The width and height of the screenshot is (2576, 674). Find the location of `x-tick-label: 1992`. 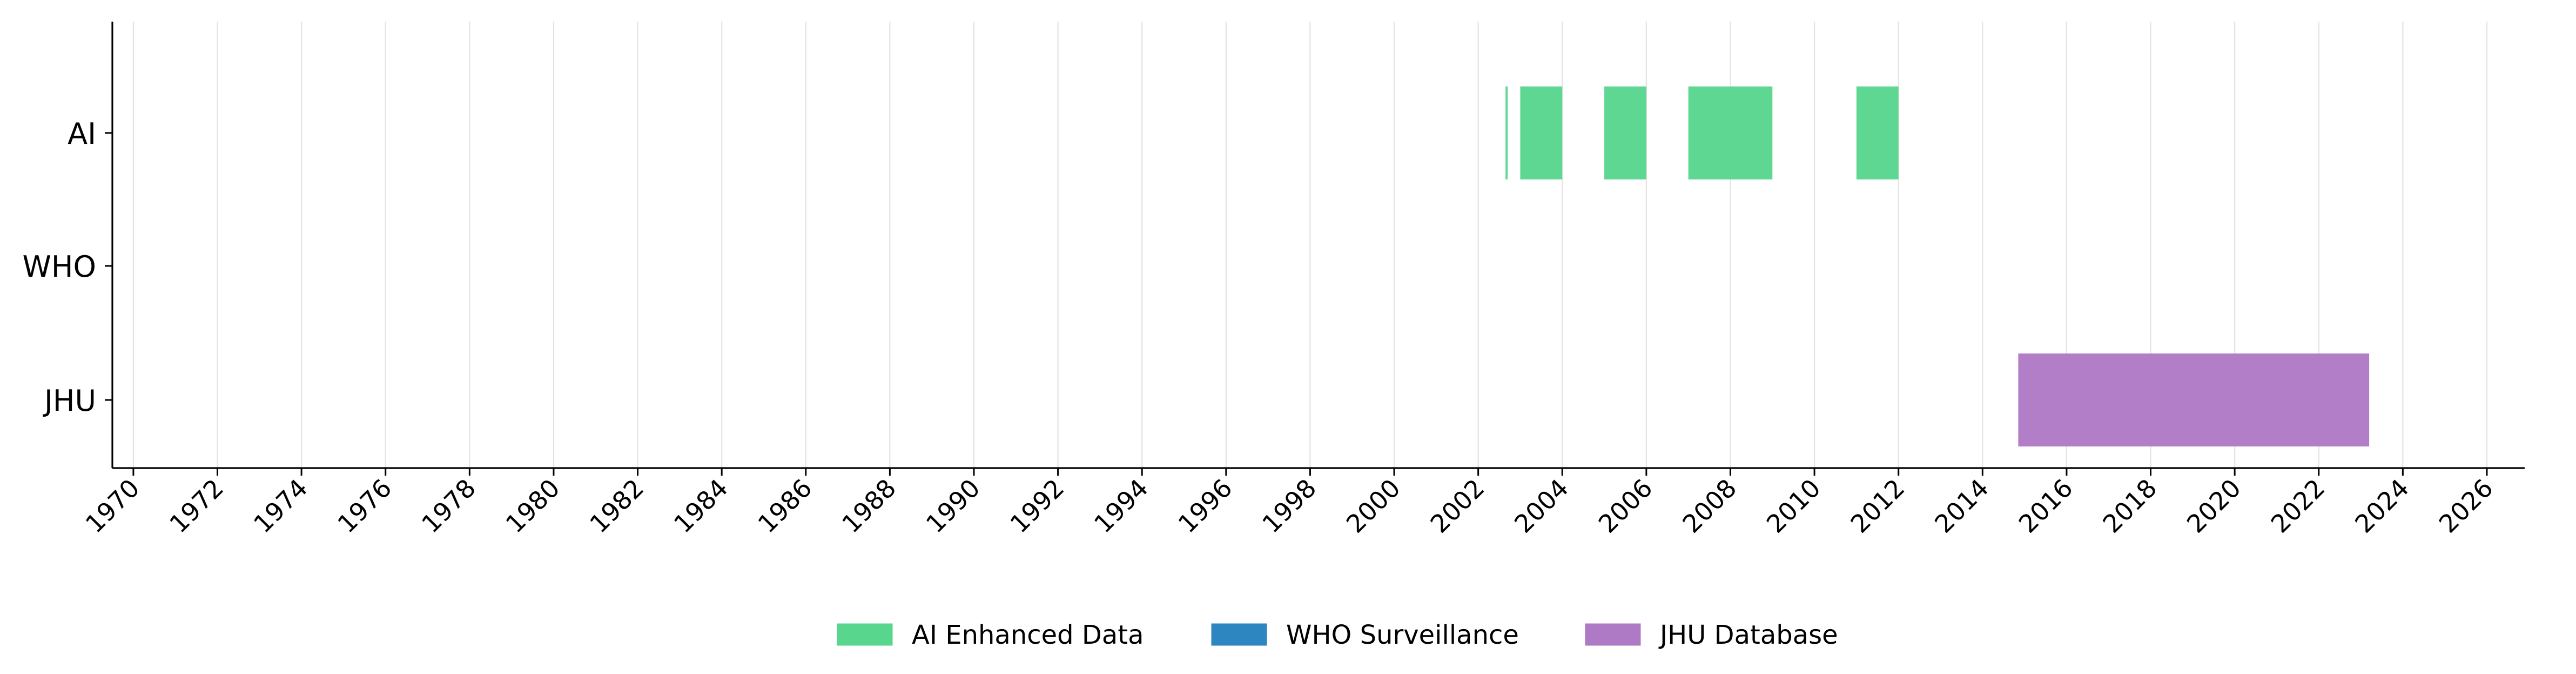

x-tick-label: 1992 is located at coordinates (1037, 506).